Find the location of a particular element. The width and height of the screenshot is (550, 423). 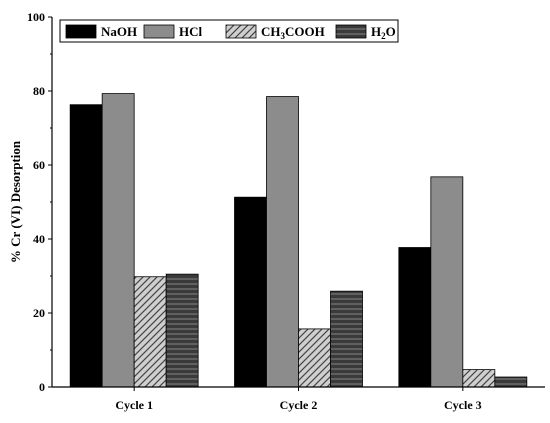

legend-swatch-hcl is located at coordinates (159, 31).